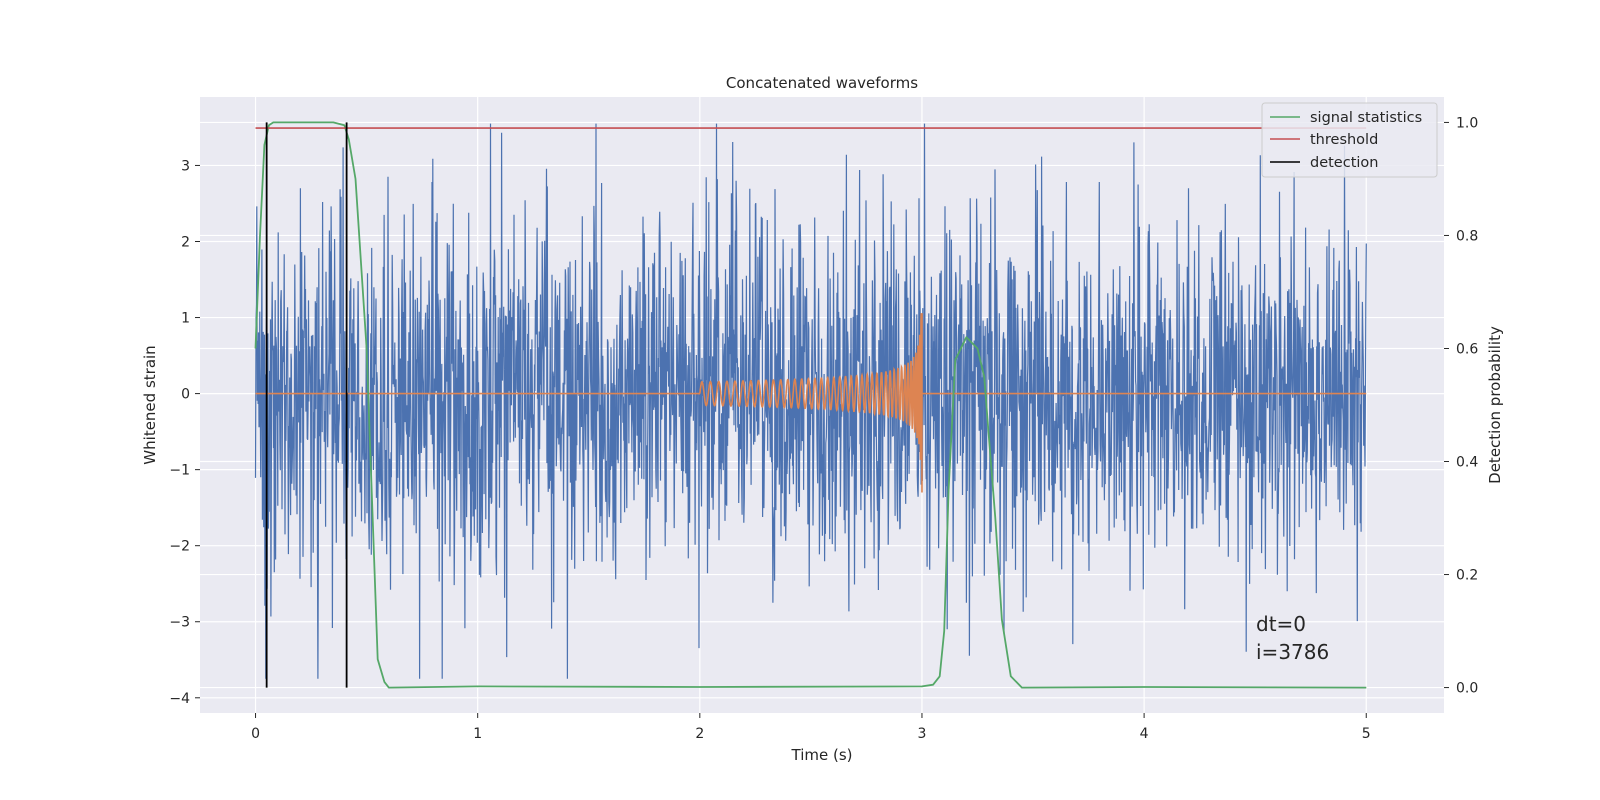 This screenshot has height=800, width=1600. I want to click on y-tick-label: −3, so click(179, 623).